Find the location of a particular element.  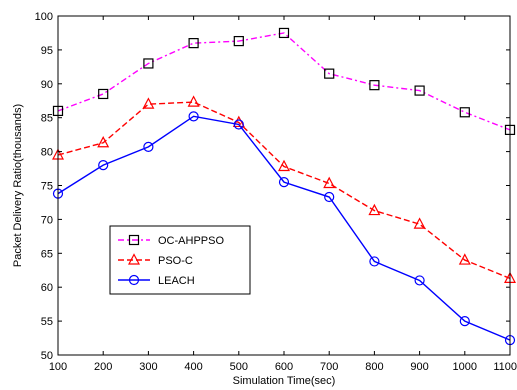

x-tick-label: 600 is located at coordinates (284, 367).